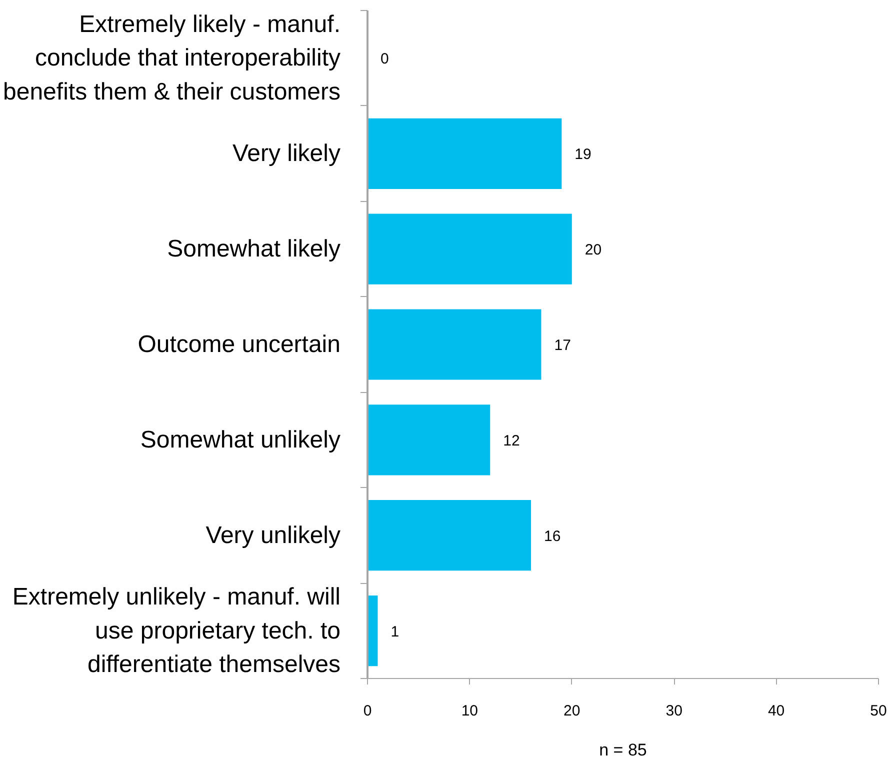 The image size is (888, 762). Describe the element at coordinates (878, 711) in the screenshot. I see `x-tick-label: 50` at that location.